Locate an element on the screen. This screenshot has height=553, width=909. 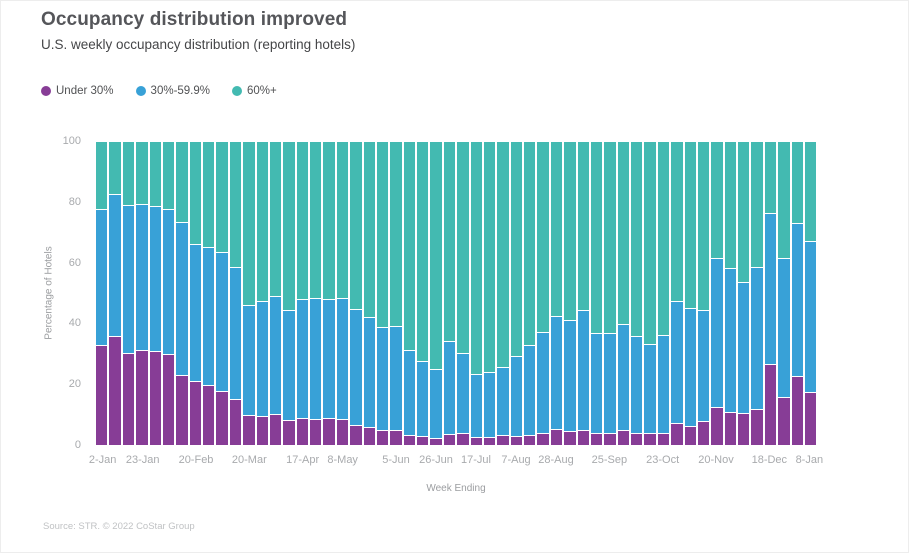
x-tick-label: 20-Mar is located at coordinates (249, 460).